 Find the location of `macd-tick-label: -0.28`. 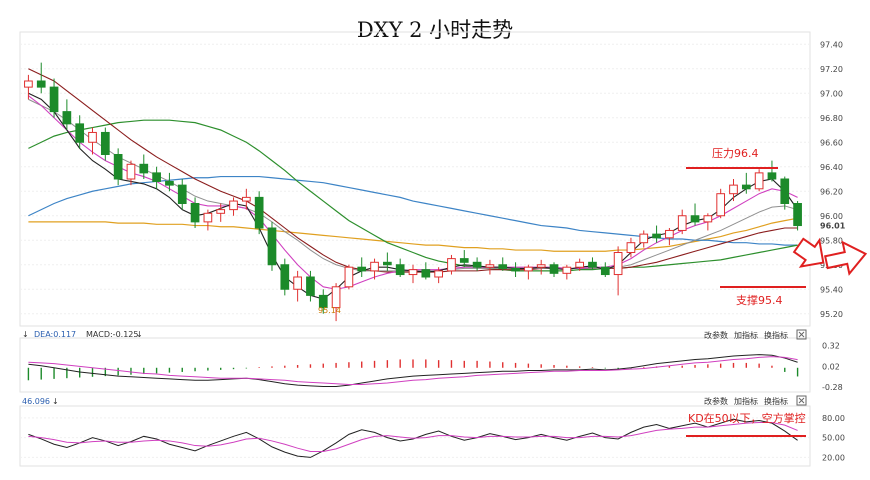

macd-tick-label: -0.28 is located at coordinates (832, 387).